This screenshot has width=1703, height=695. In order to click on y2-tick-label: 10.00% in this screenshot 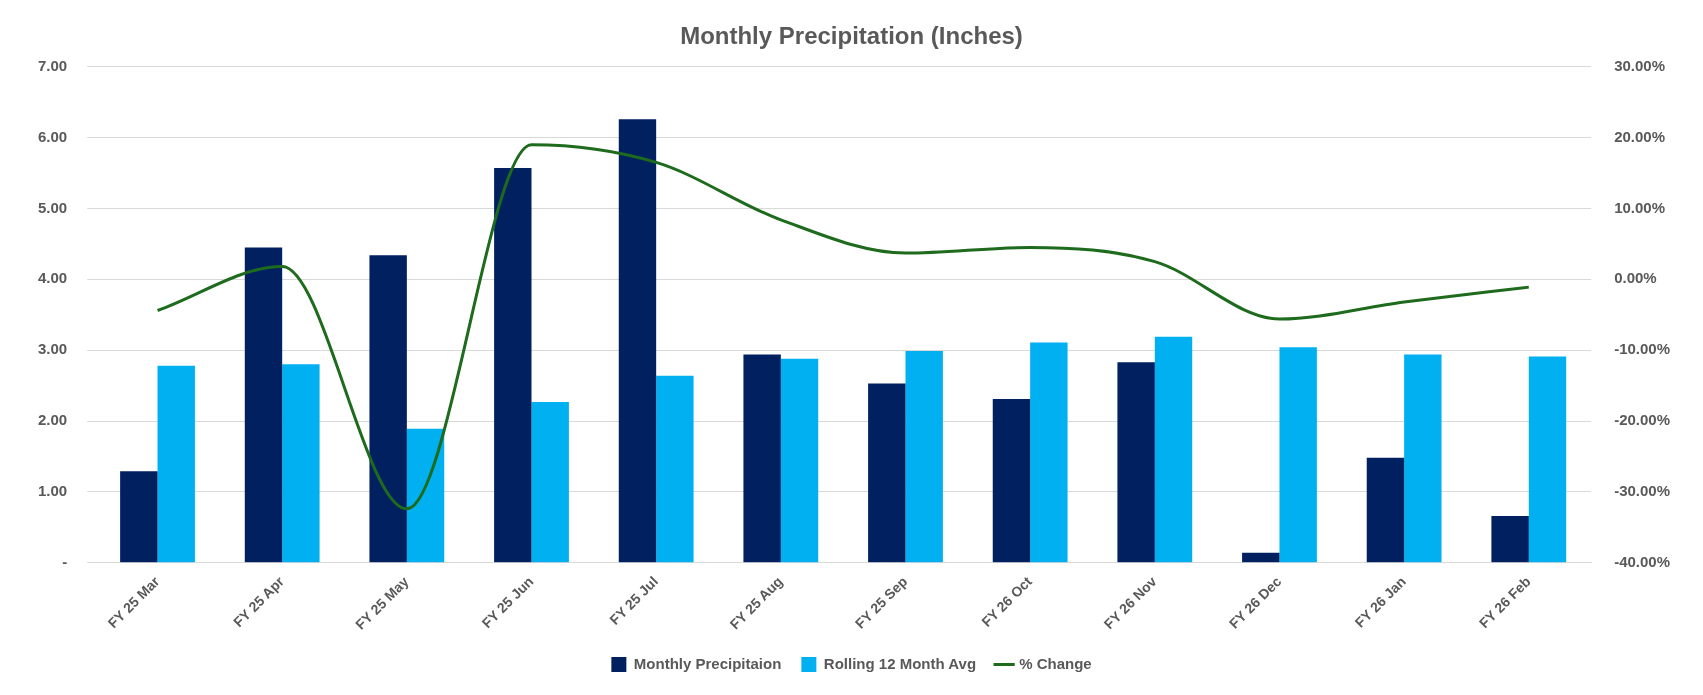, I will do `click(1640, 207)`.